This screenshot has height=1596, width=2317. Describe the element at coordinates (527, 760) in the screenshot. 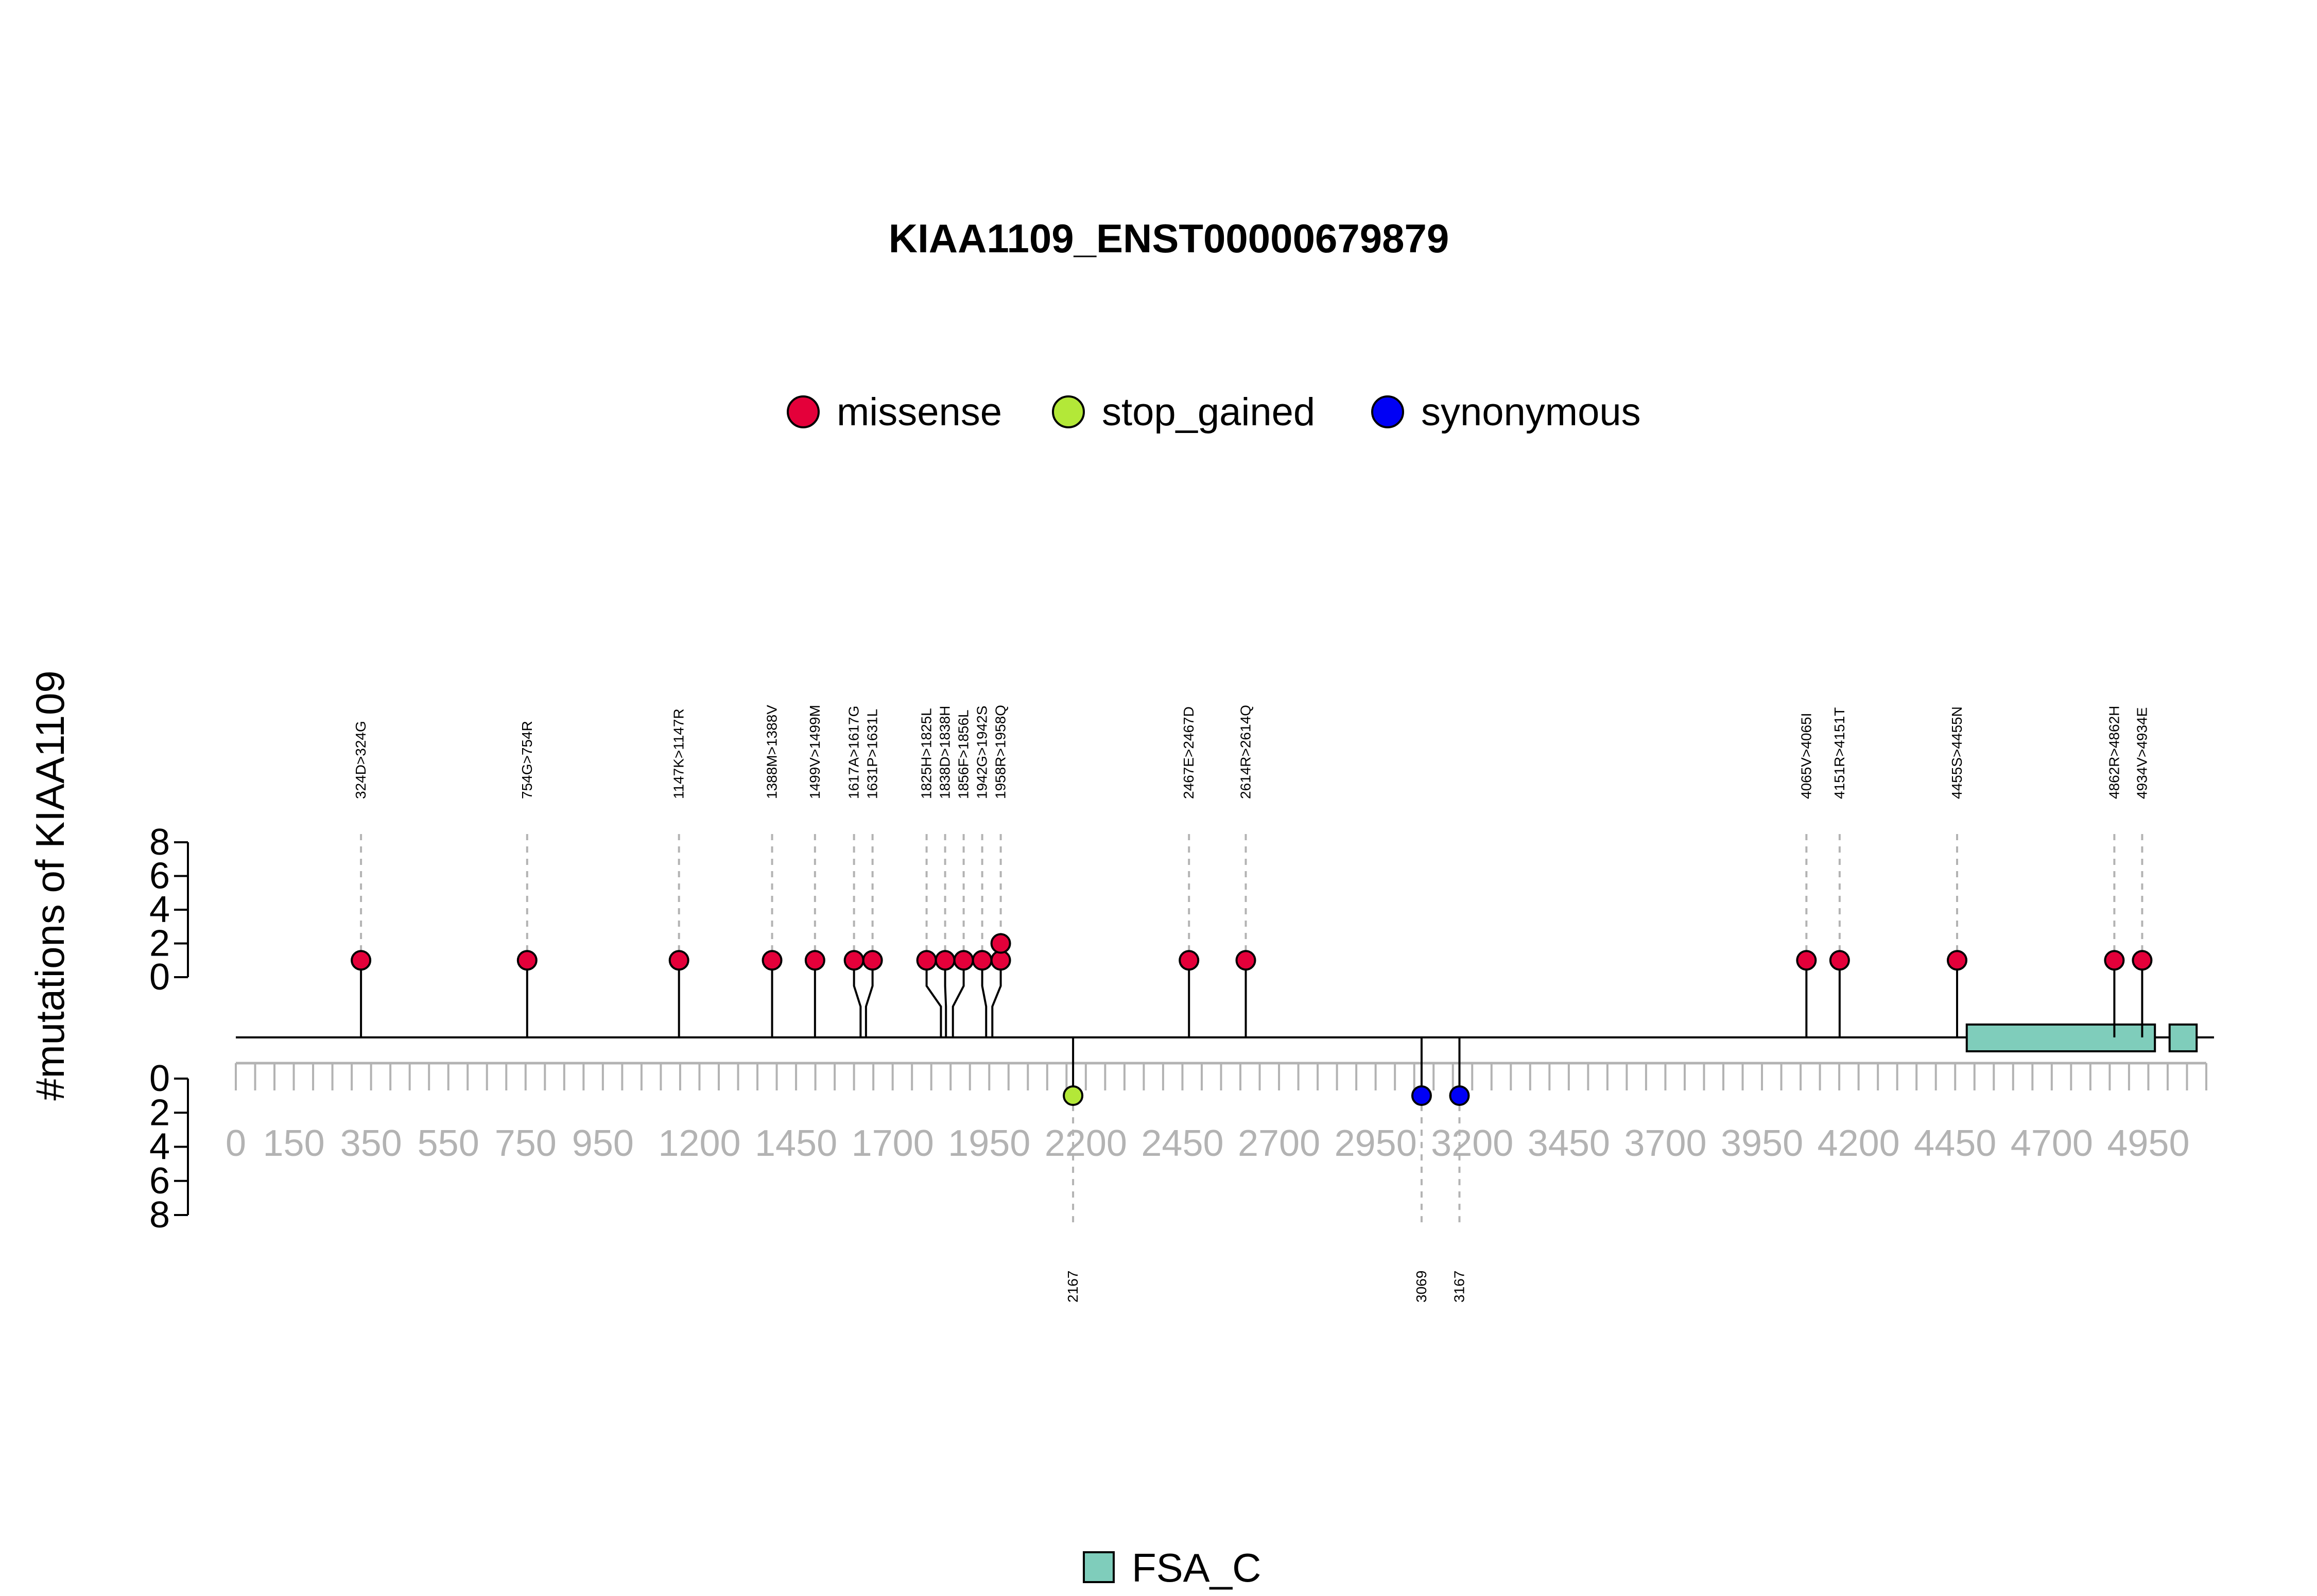

I see `mutation-label: 754G>754R` at that location.